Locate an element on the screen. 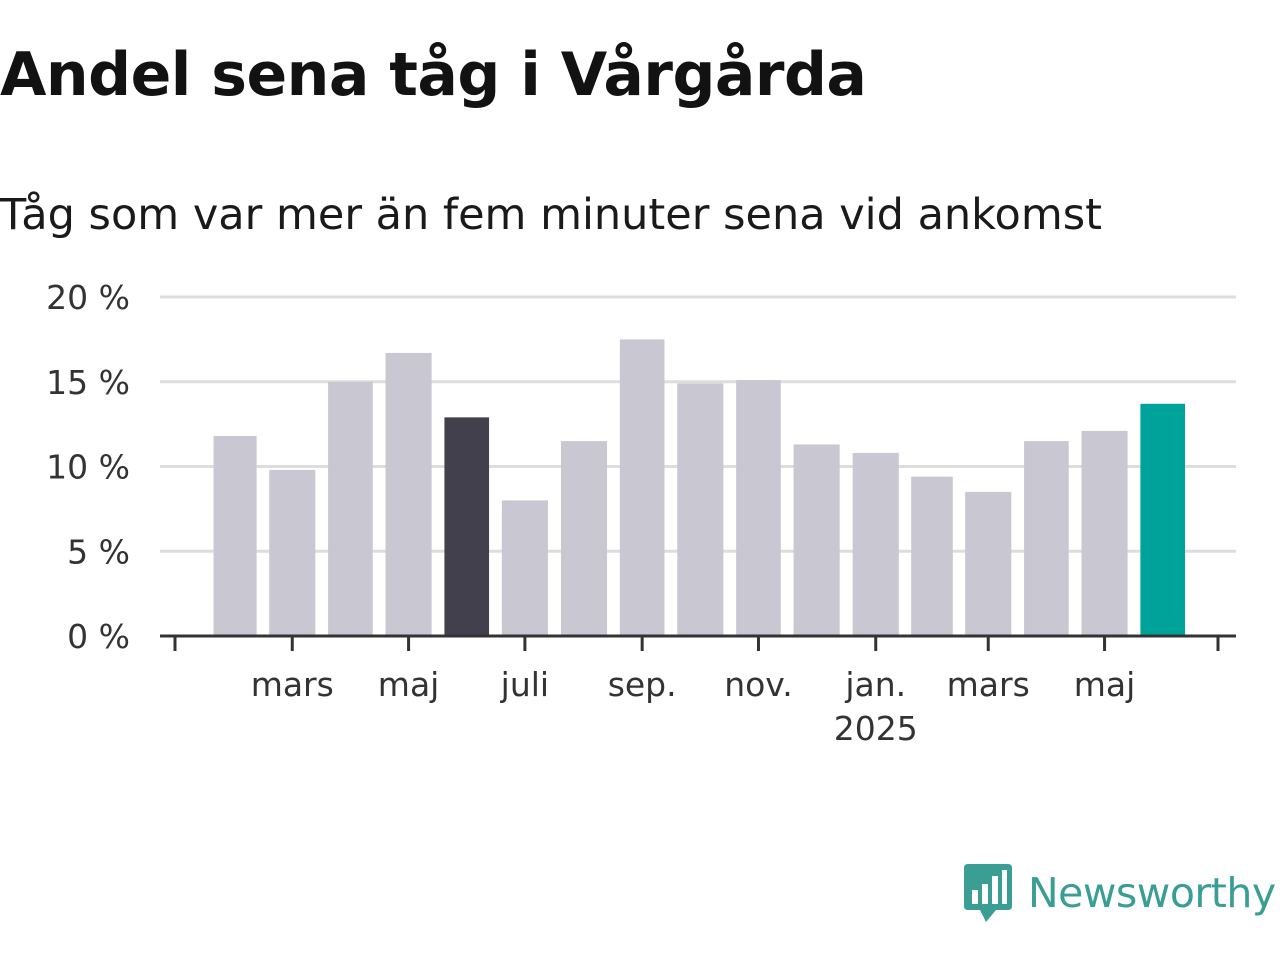  newsworthy-logo: Newsworthy is located at coordinates (1119, 893).